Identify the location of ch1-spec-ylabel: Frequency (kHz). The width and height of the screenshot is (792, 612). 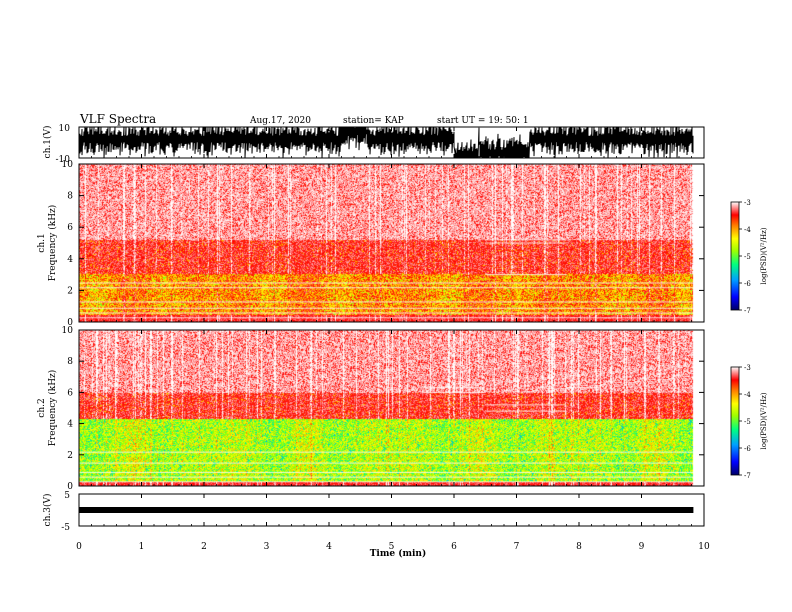
(52, 243).